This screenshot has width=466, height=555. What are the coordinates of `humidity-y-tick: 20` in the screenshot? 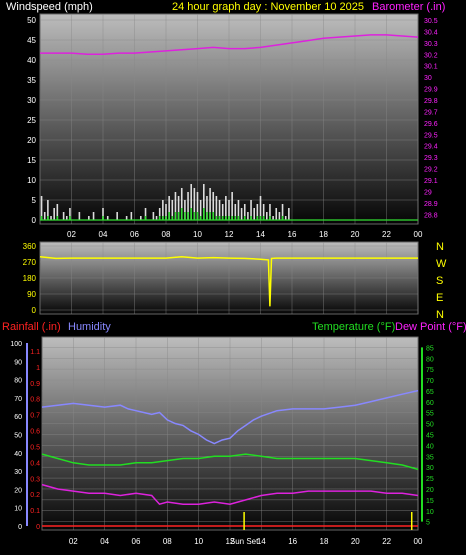 It's located at (18, 490).